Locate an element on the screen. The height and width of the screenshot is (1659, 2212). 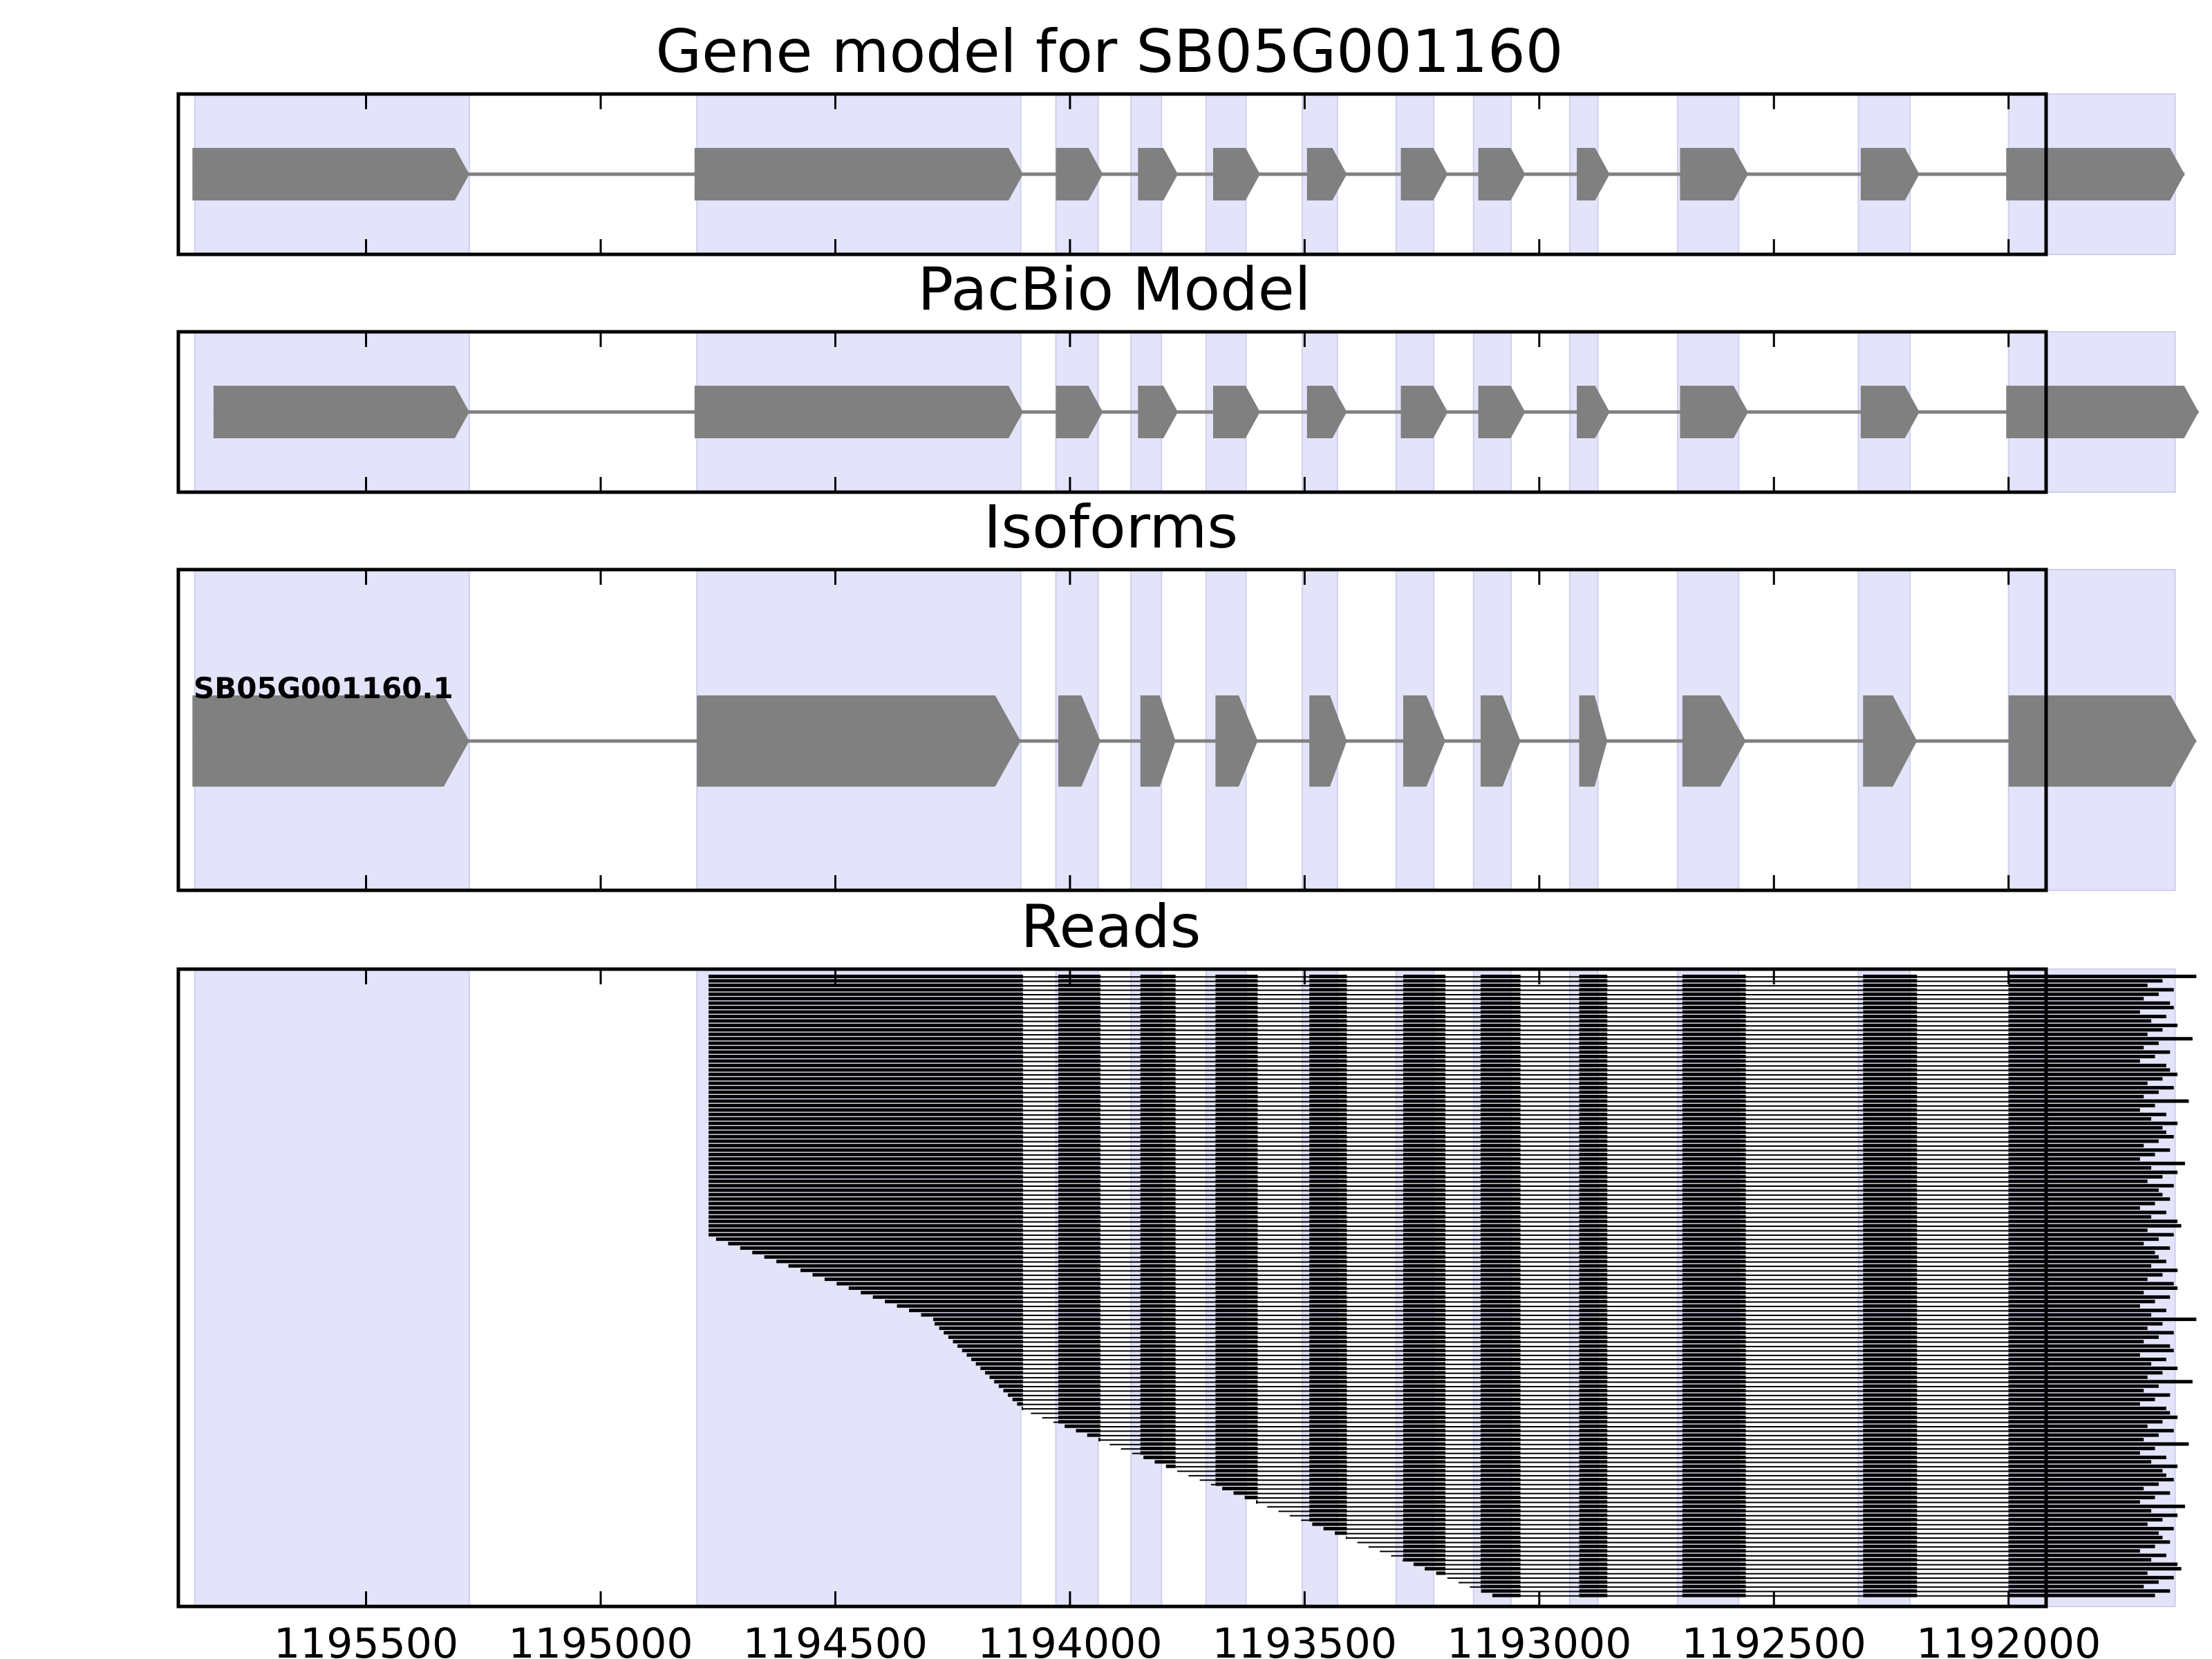
gene-model-ticks is located at coordinates (1187, 174).